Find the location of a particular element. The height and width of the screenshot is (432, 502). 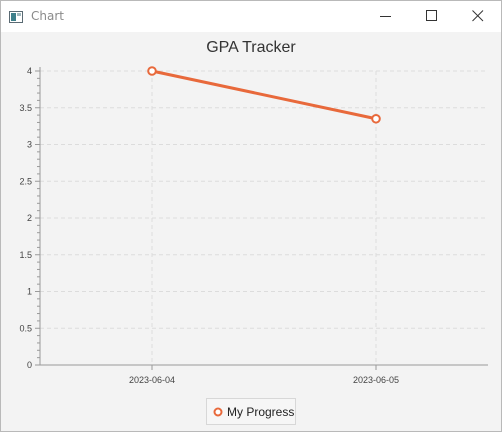

legend-label: My Progress is located at coordinates (261, 412).